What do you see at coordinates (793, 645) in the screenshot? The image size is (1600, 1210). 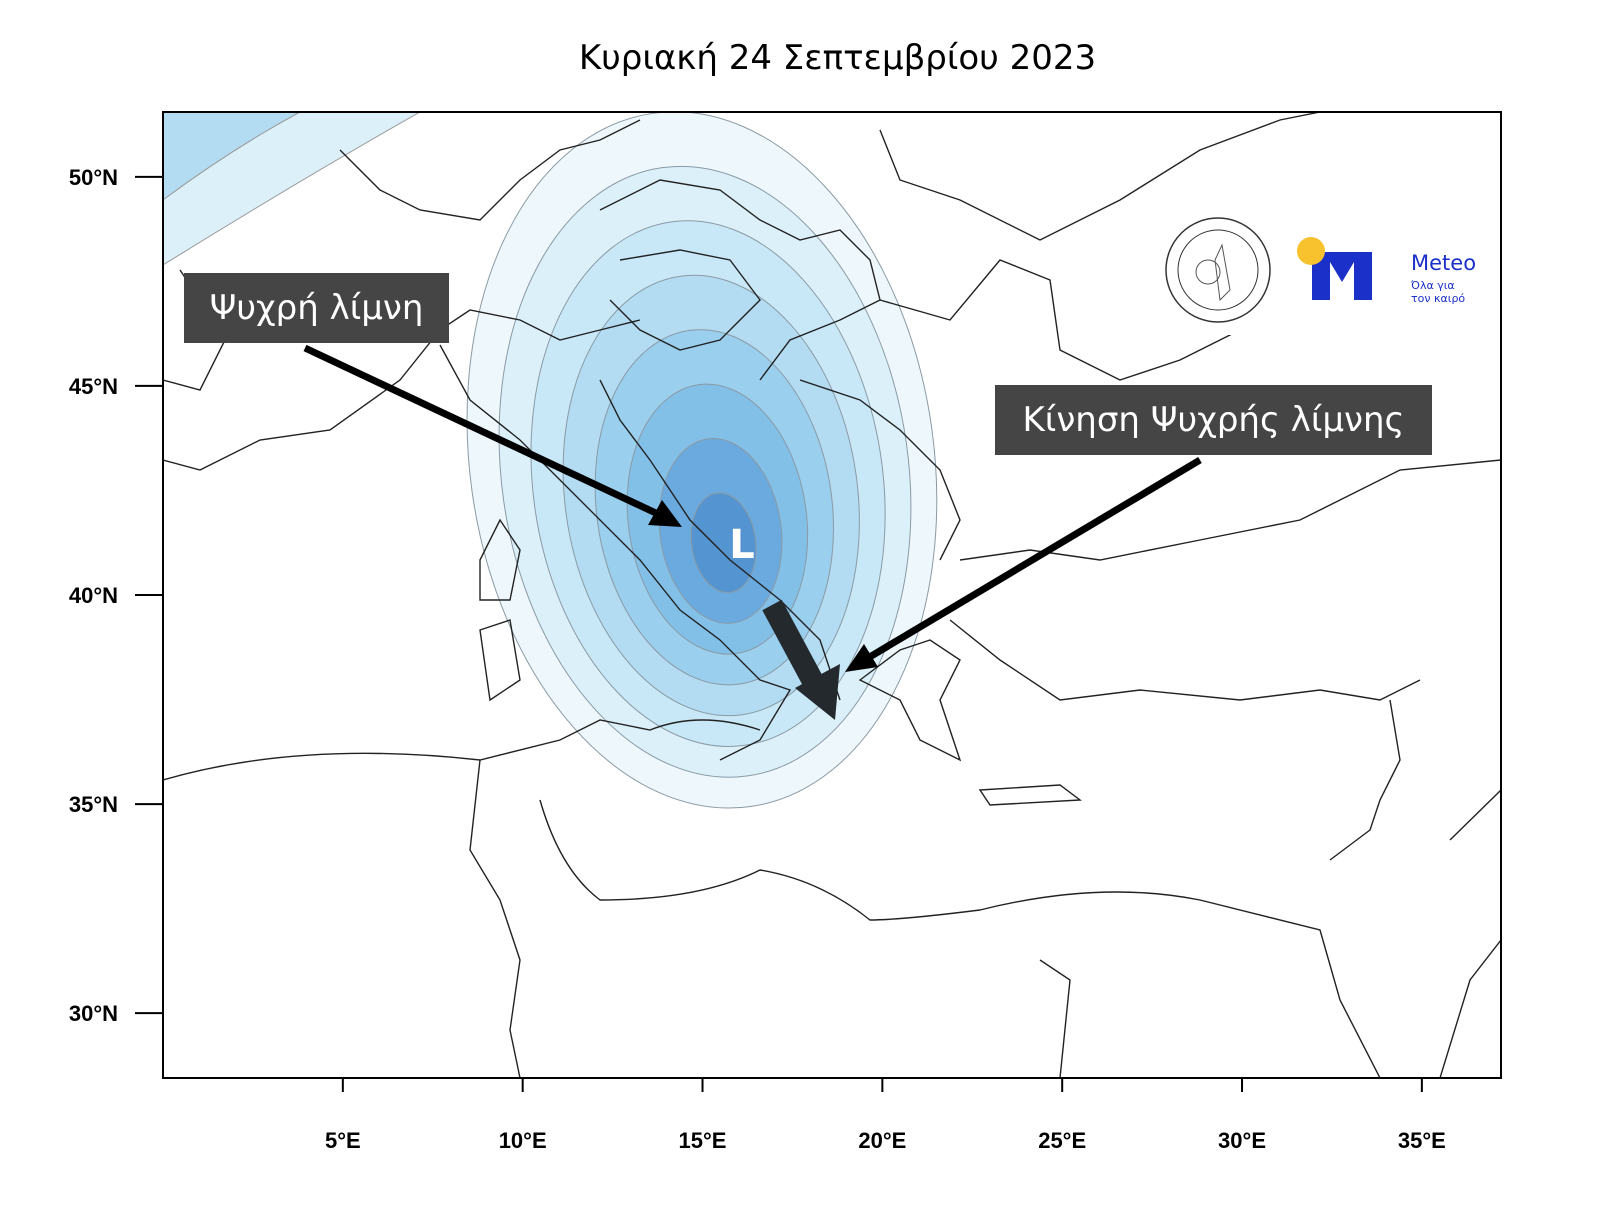 I see `motion-direction-arrow` at bounding box center [793, 645].